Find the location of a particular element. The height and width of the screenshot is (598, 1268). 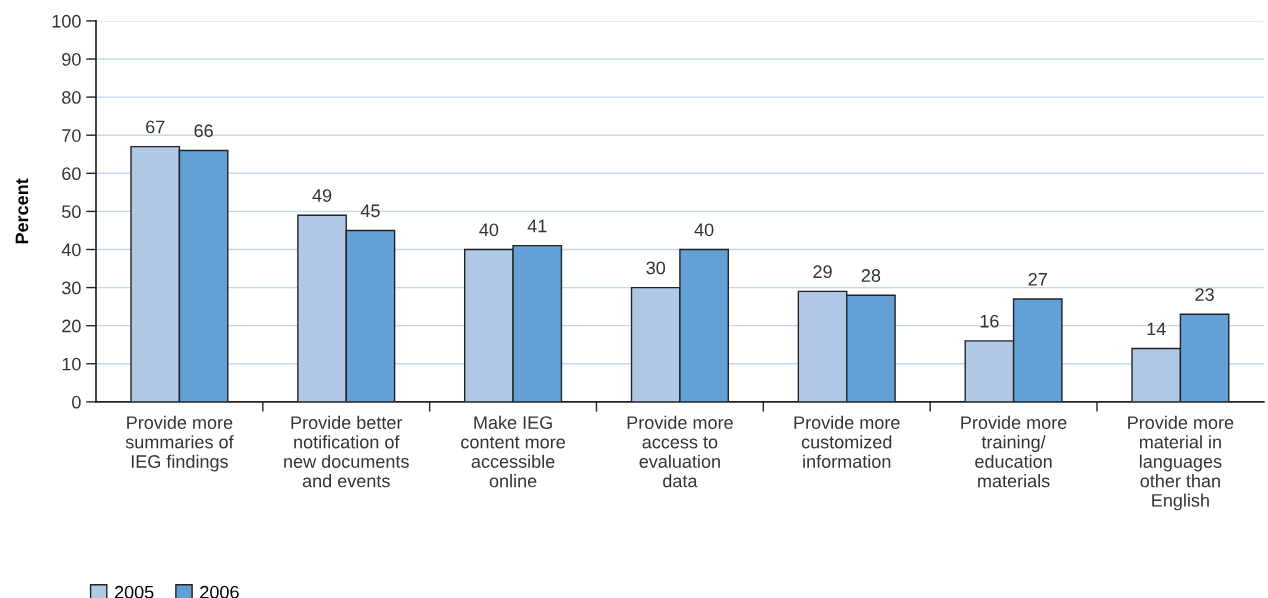

y-tick-label: 40 is located at coordinates (71, 250).